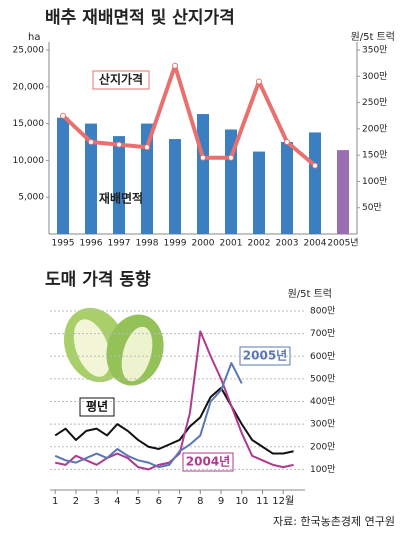  What do you see at coordinates (119, 244) in the screenshot?
I see `x-tick-label: 1997` at bounding box center [119, 244].